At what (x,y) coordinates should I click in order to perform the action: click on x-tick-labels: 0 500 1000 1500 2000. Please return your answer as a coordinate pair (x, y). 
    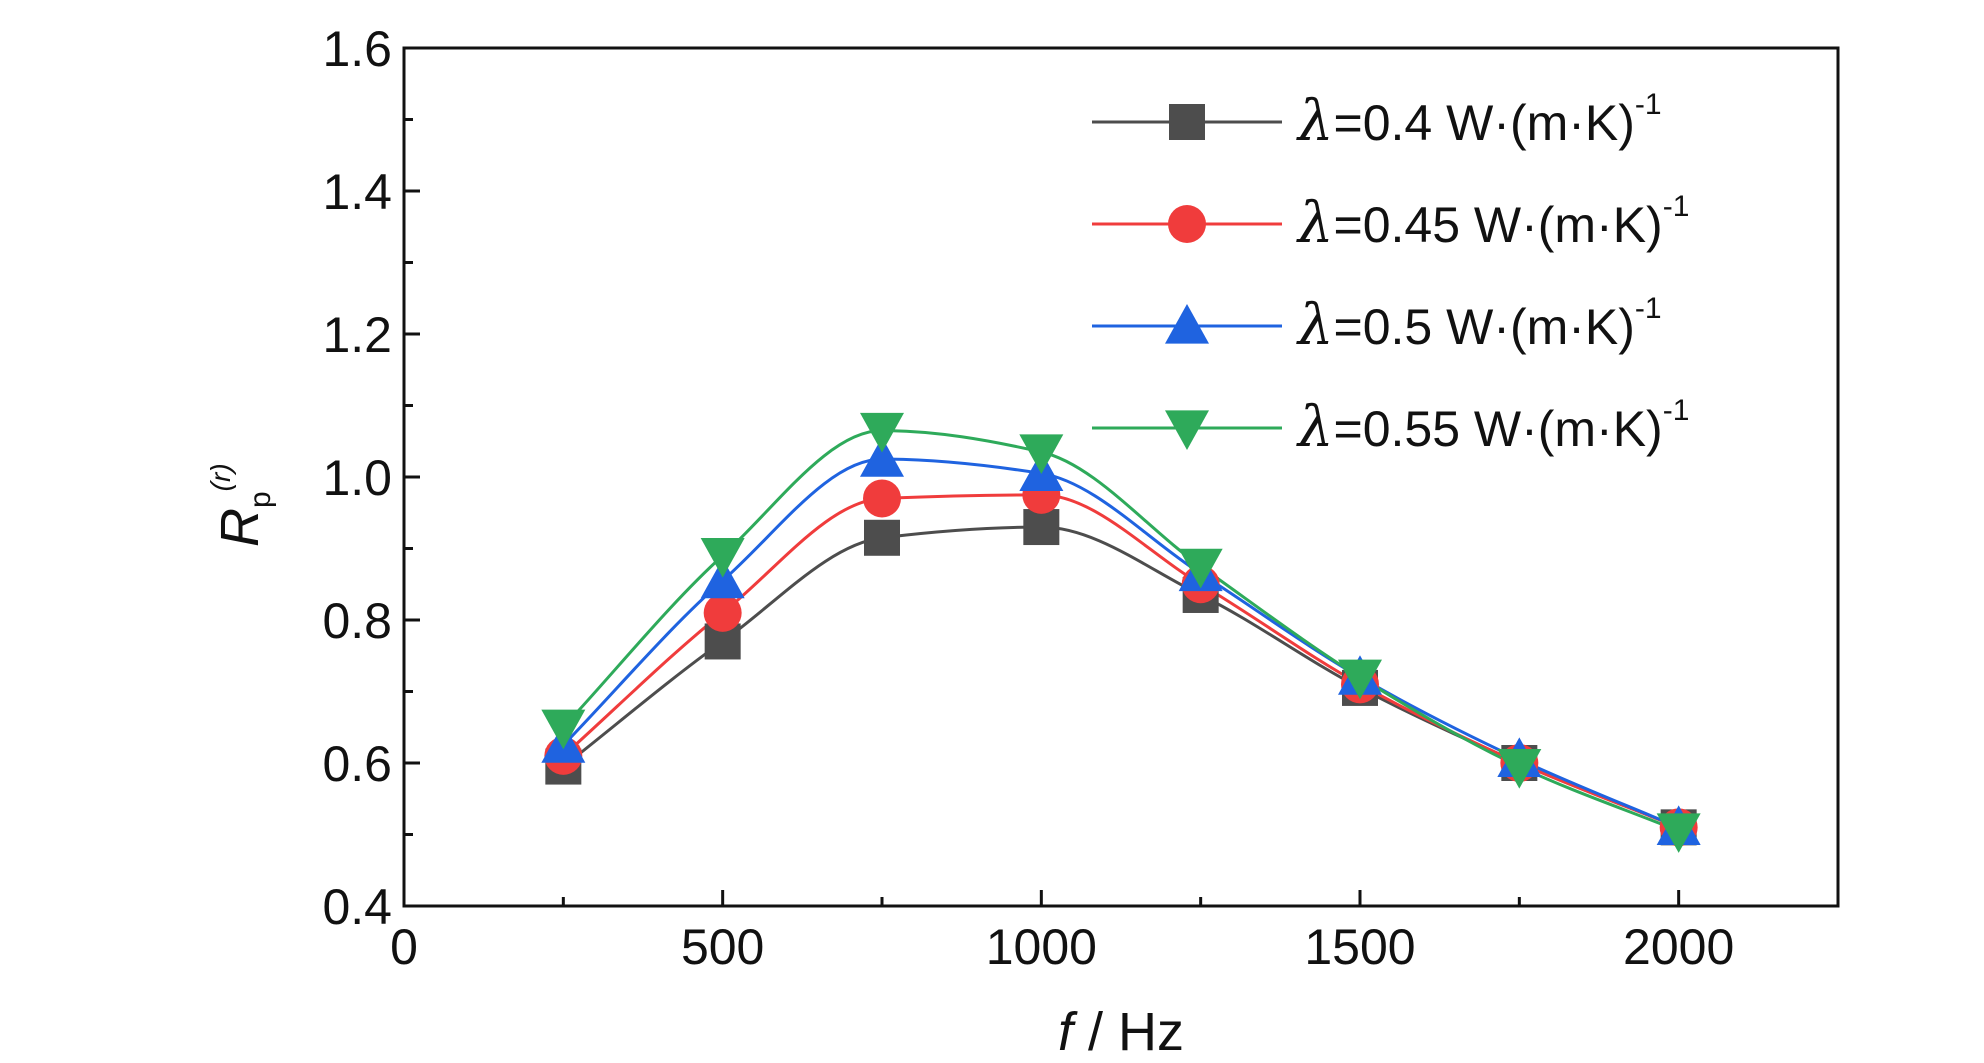
    Looking at the image, I should click on (1062, 947).